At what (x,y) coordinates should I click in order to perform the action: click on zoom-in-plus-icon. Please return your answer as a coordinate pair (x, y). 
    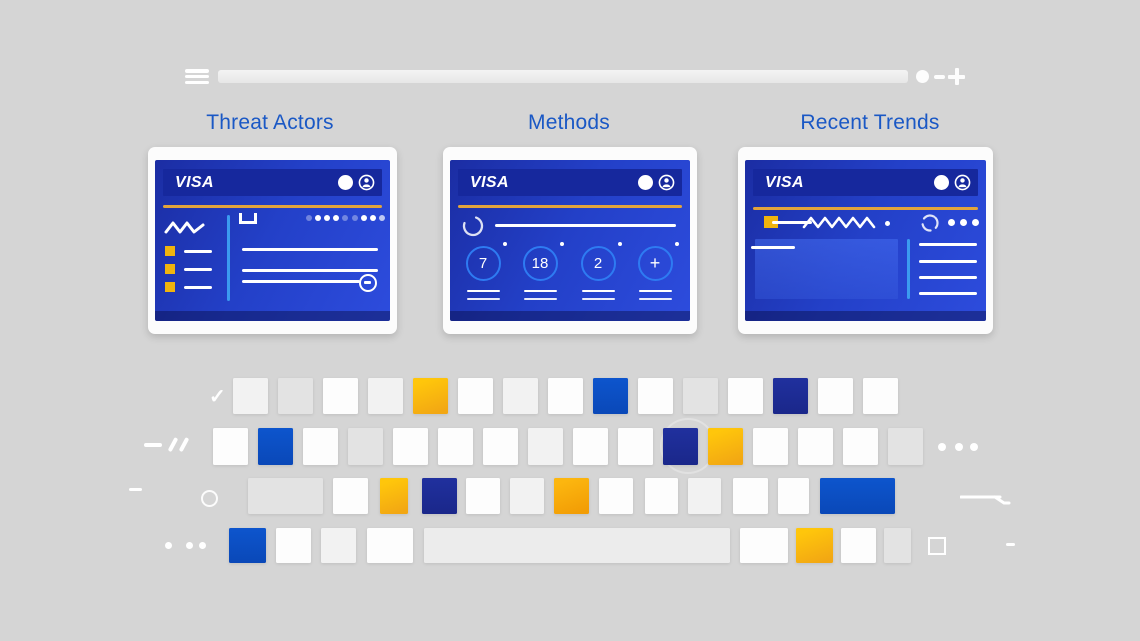
    Looking at the image, I should click on (956, 76).